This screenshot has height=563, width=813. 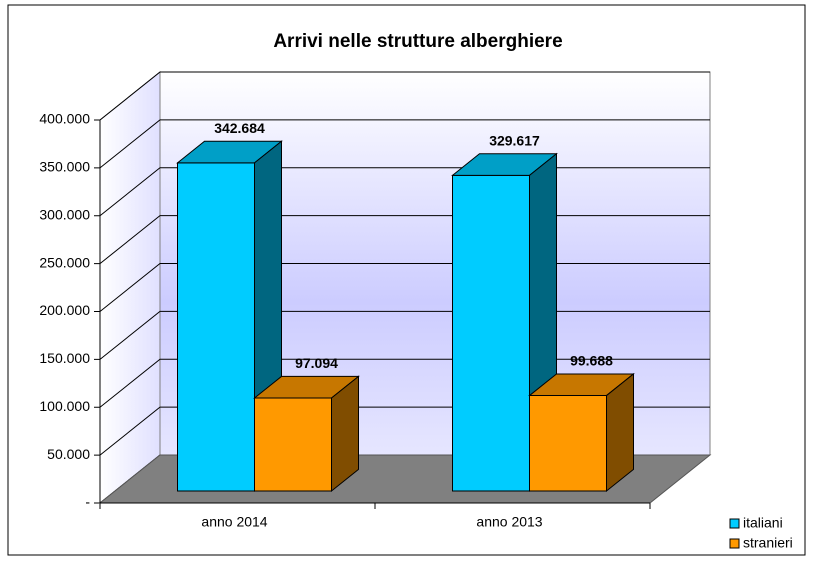 What do you see at coordinates (239, 128) in the screenshot?
I see `value-label: 342.684` at bounding box center [239, 128].